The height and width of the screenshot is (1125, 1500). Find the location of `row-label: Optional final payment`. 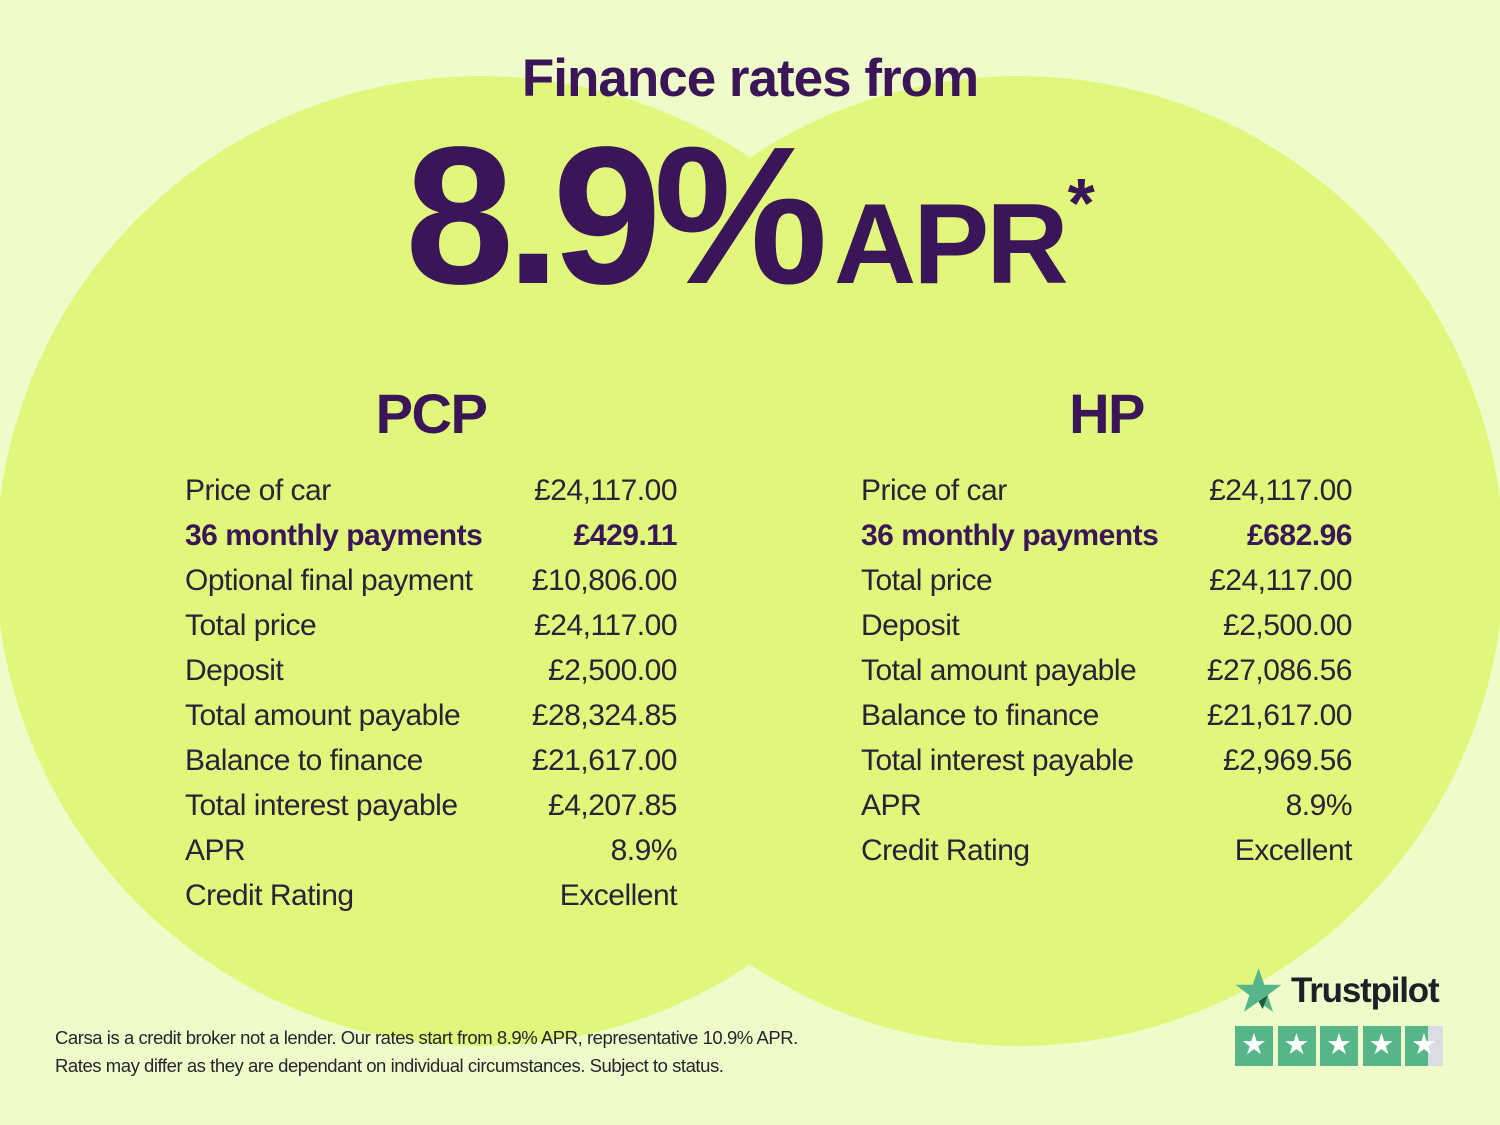

row-label: Optional final payment is located at coordinates (329, 580).